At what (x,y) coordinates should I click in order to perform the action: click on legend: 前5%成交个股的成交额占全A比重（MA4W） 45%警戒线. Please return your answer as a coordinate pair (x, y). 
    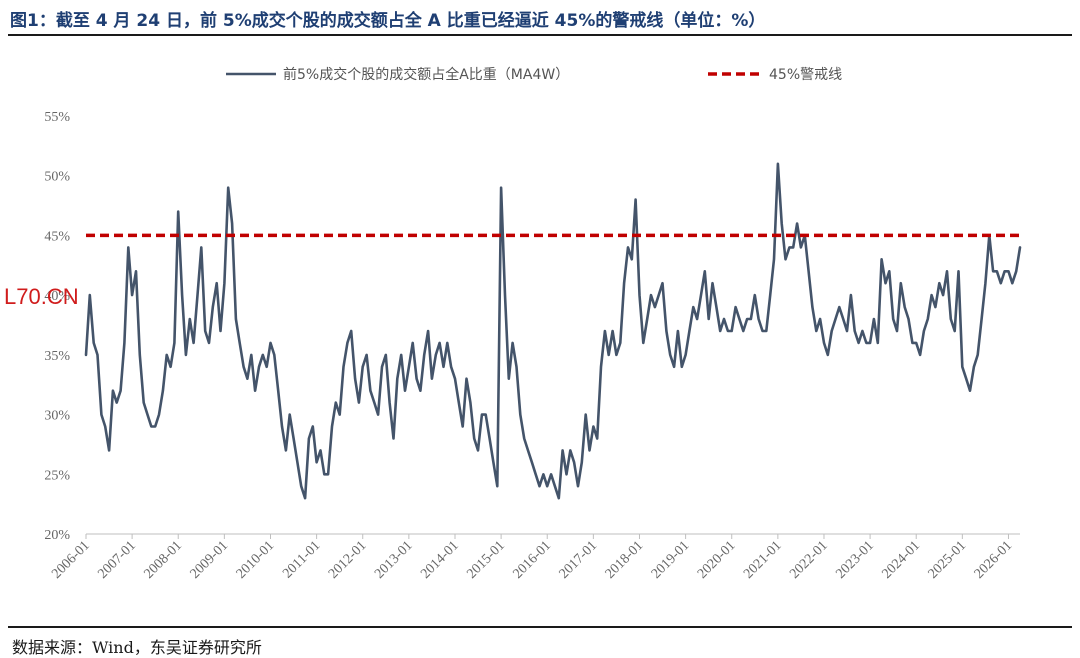
    Looking at the image, I should click on (534, 74).